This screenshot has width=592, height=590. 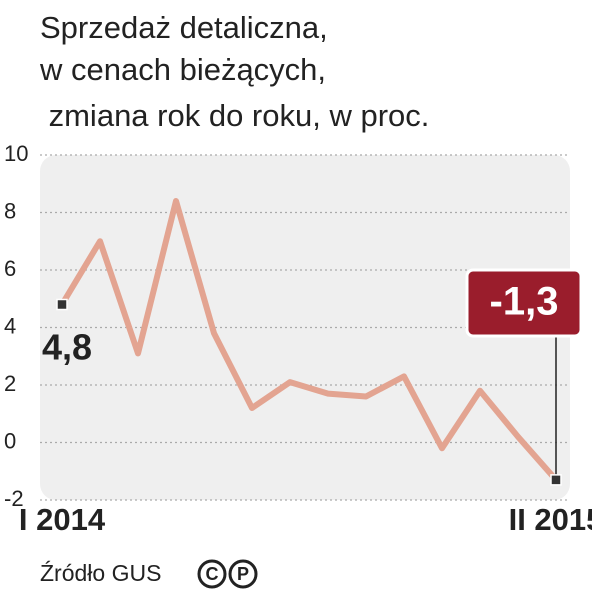 What do you see at coordinates (10, 325) in the screenshot?
I see `y-tick-label: 4` at bounding box center [10, 325].